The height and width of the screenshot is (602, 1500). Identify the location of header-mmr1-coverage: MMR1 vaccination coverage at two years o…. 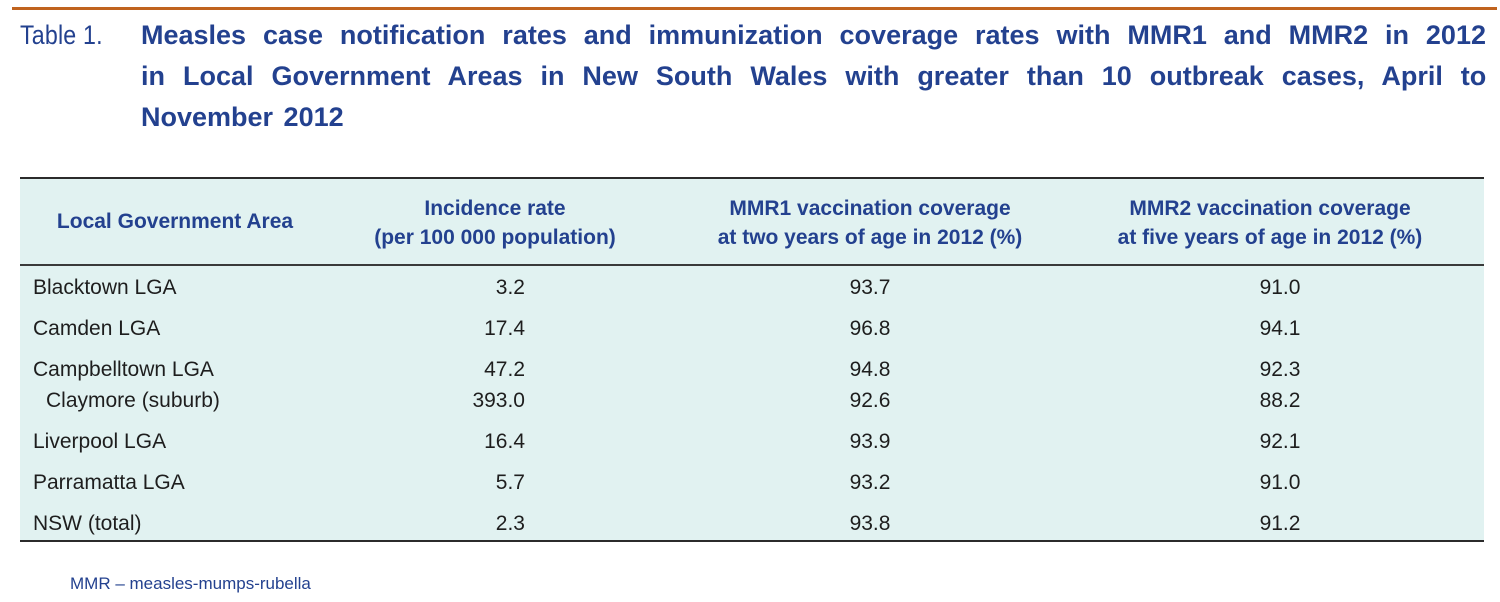
(870, 223).